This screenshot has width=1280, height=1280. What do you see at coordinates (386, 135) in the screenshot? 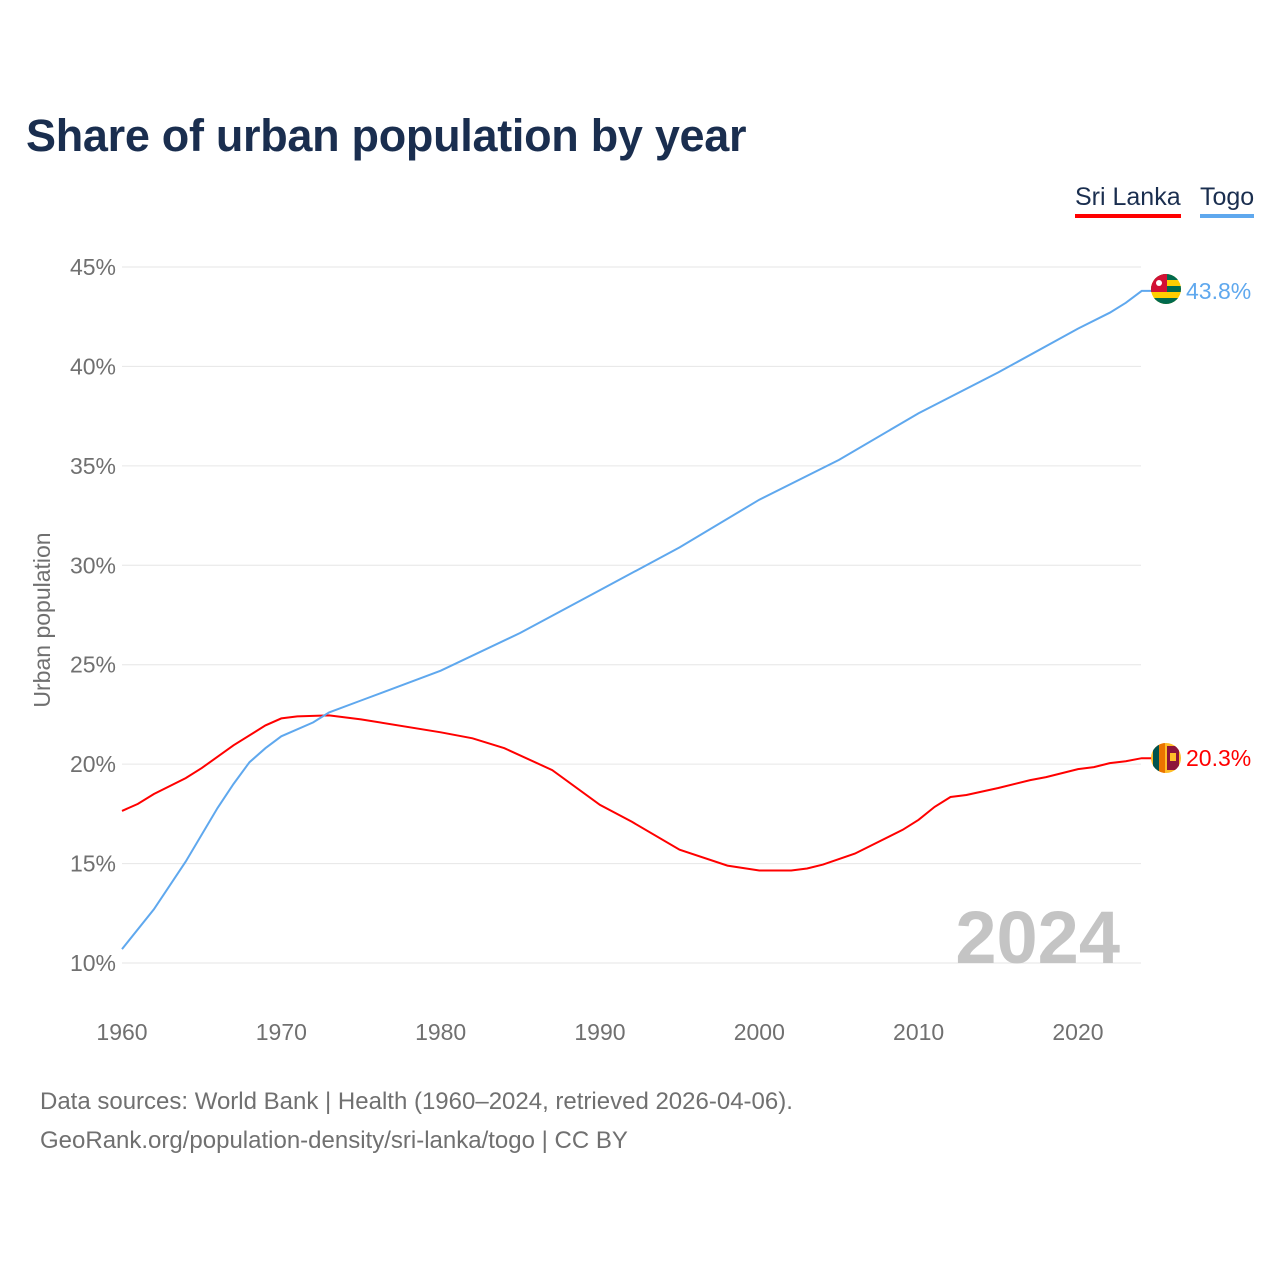
I see `chart-title: Share of urban population by year` at bounding box center [386, 135].